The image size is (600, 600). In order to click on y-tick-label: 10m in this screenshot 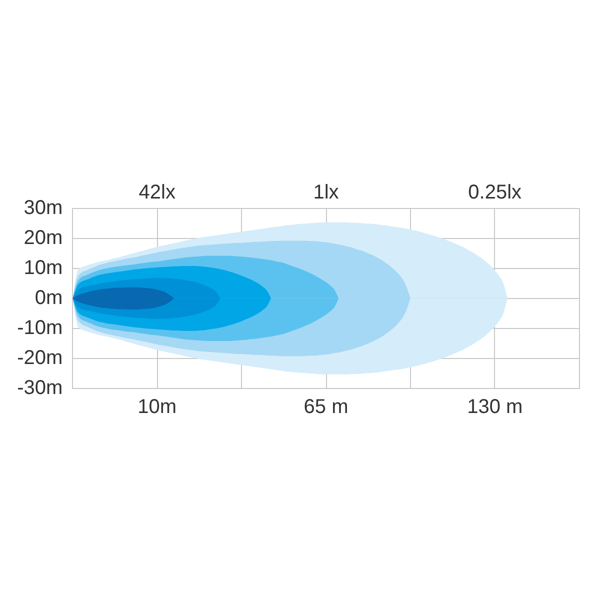, I will do `click(43, 267)`.